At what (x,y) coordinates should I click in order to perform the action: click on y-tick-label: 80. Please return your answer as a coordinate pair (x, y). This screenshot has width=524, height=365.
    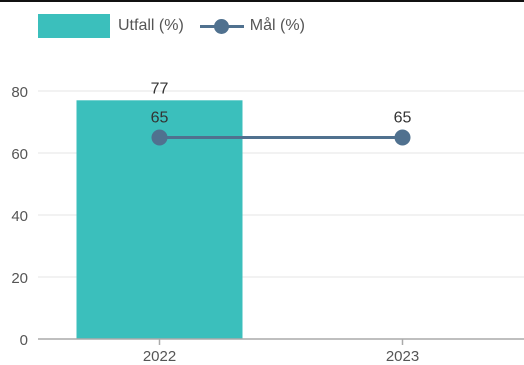
    Looking at the image, I should click on (19, 92).